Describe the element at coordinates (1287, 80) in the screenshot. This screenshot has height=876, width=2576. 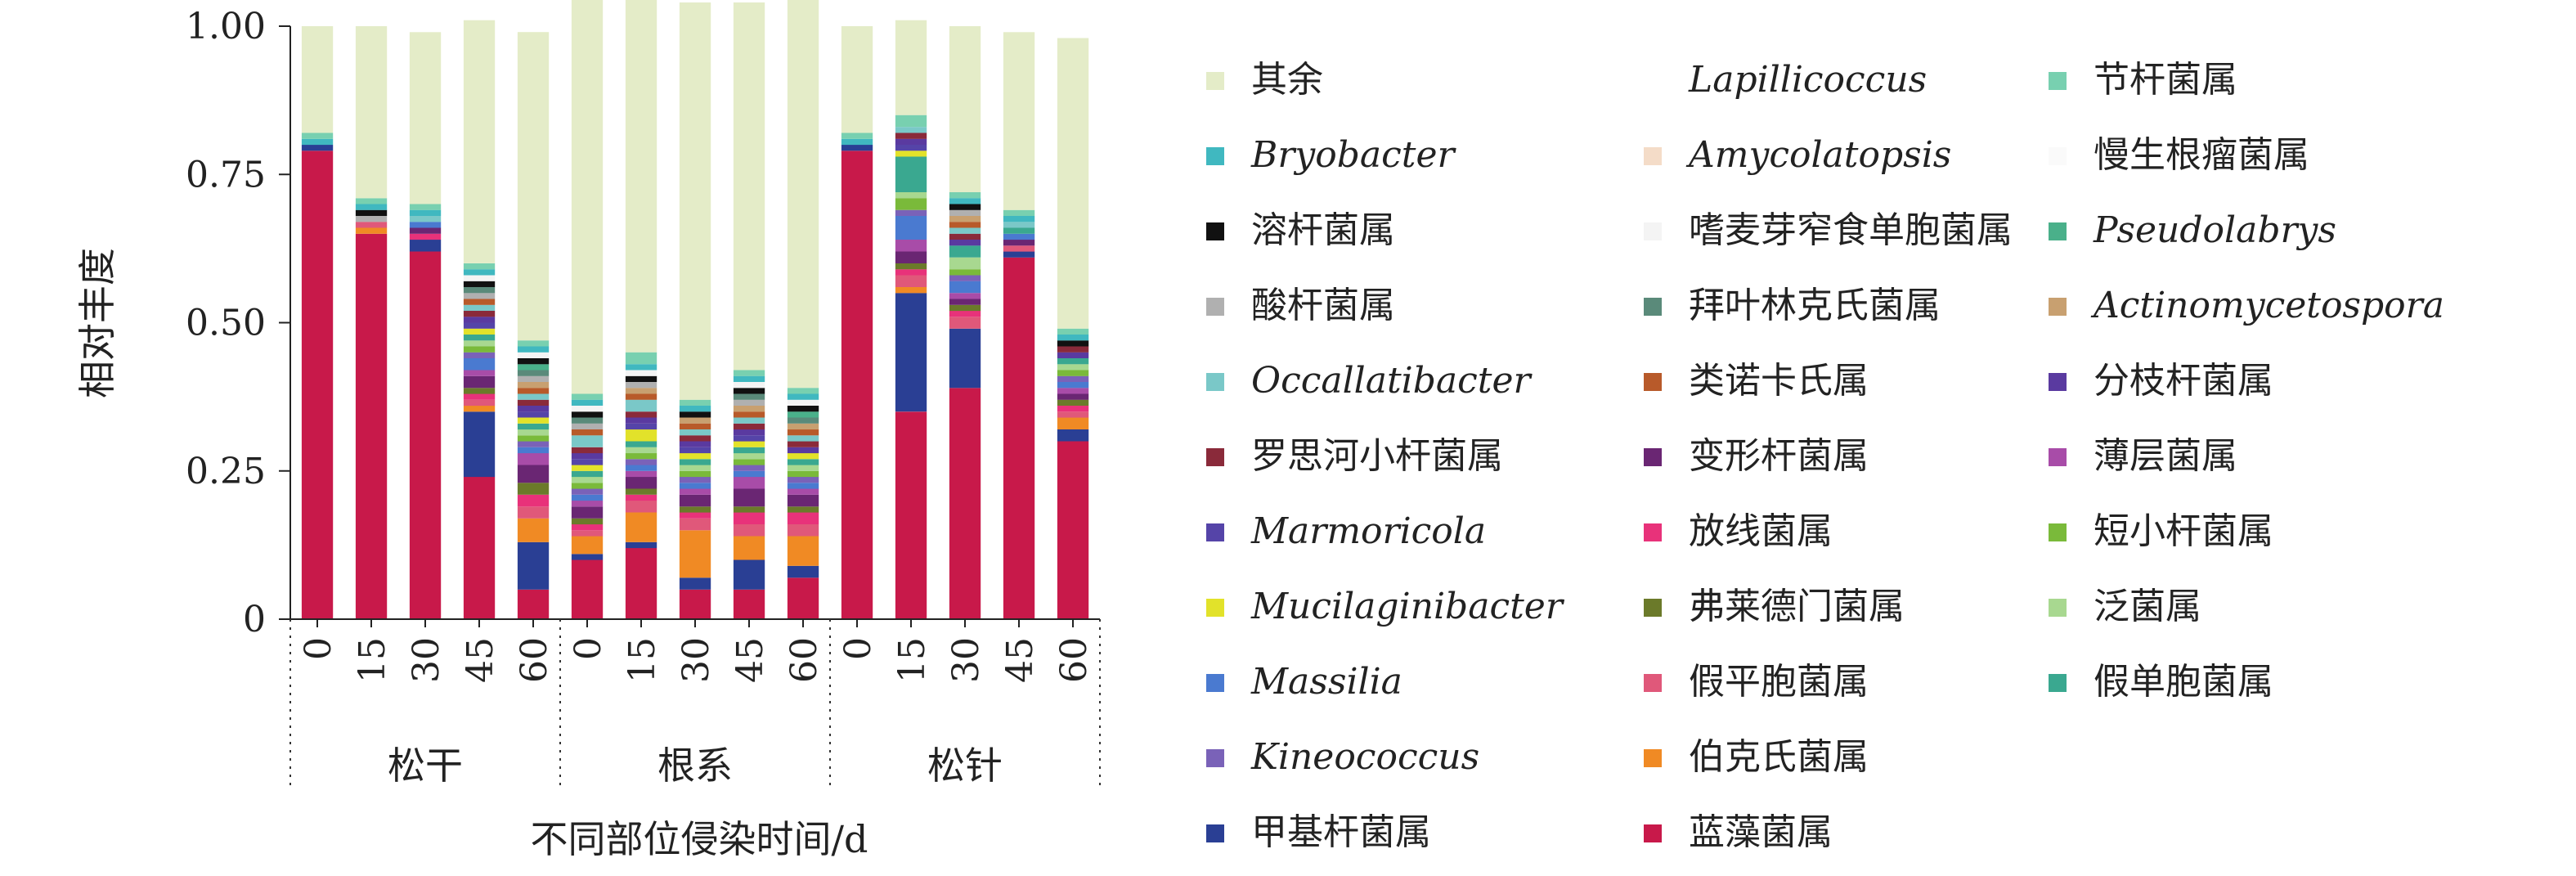
I see `legend-label: 其余` at that location.